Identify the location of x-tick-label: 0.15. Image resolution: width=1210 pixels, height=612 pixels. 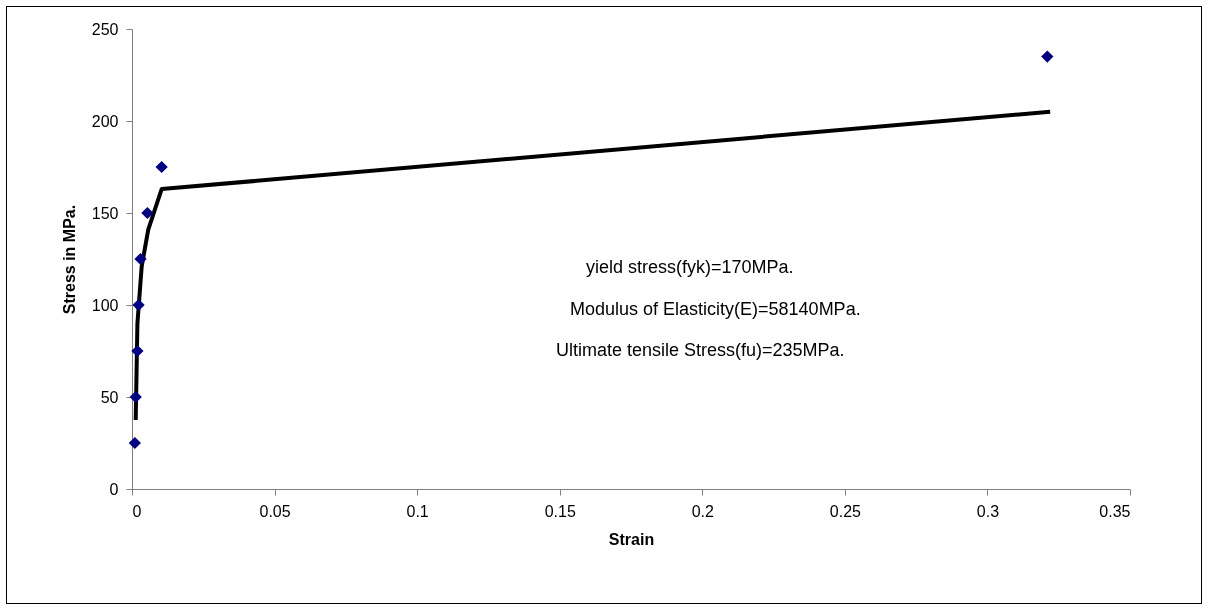
(560, 511).